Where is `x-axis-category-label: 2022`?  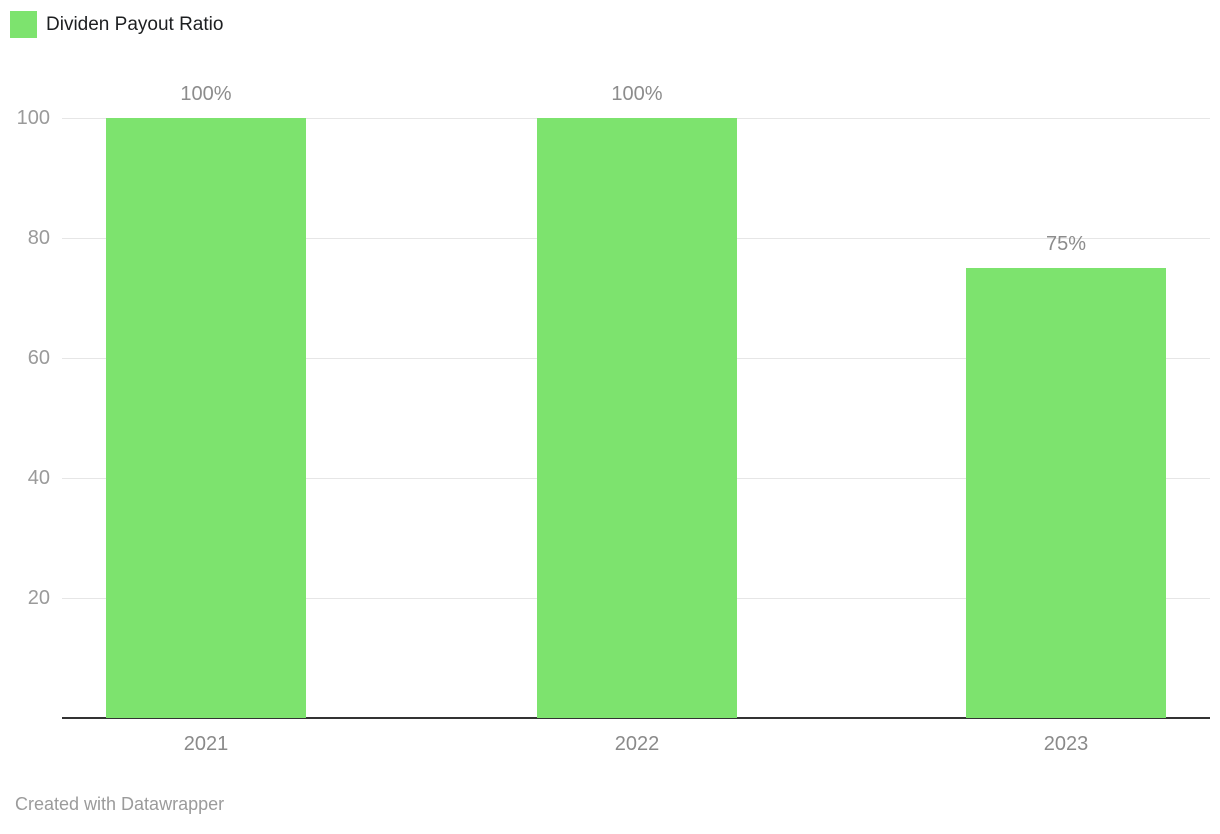
x-axis-category-label: 2022 is located at coordinates (637, 744).